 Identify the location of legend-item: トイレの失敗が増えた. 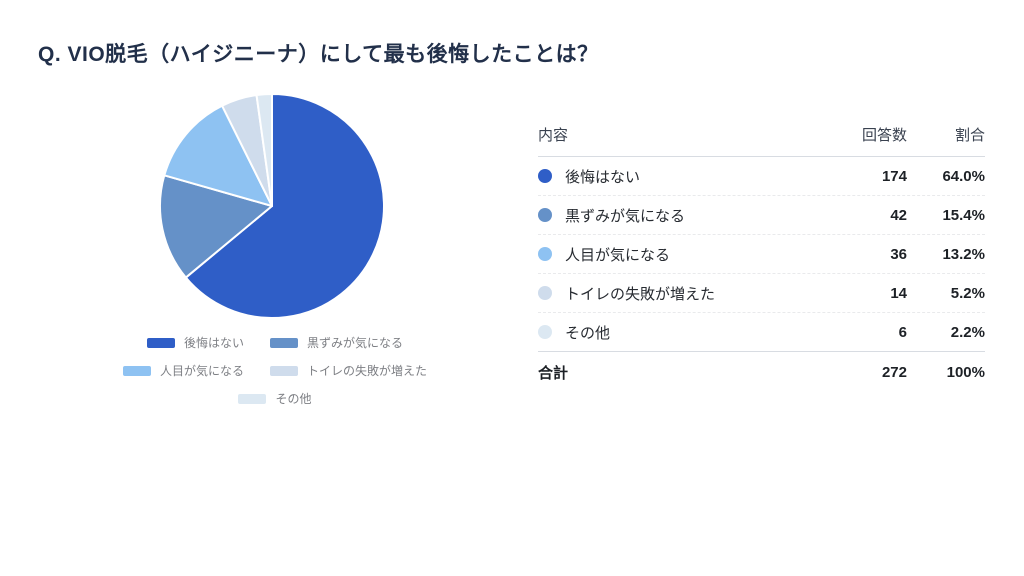
(348, 370).